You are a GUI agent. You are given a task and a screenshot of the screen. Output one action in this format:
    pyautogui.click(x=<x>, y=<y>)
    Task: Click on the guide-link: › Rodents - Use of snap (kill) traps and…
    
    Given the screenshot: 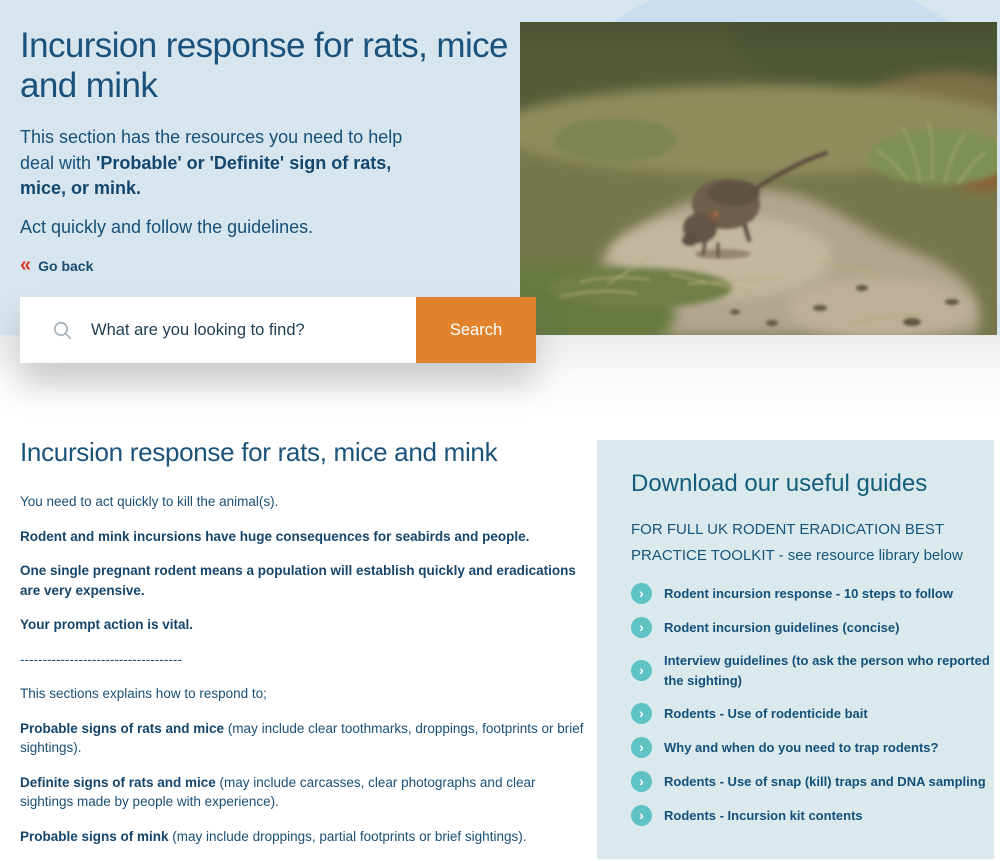 What is the action you would take?
    pyautogui.click(x=810, y=781)
    